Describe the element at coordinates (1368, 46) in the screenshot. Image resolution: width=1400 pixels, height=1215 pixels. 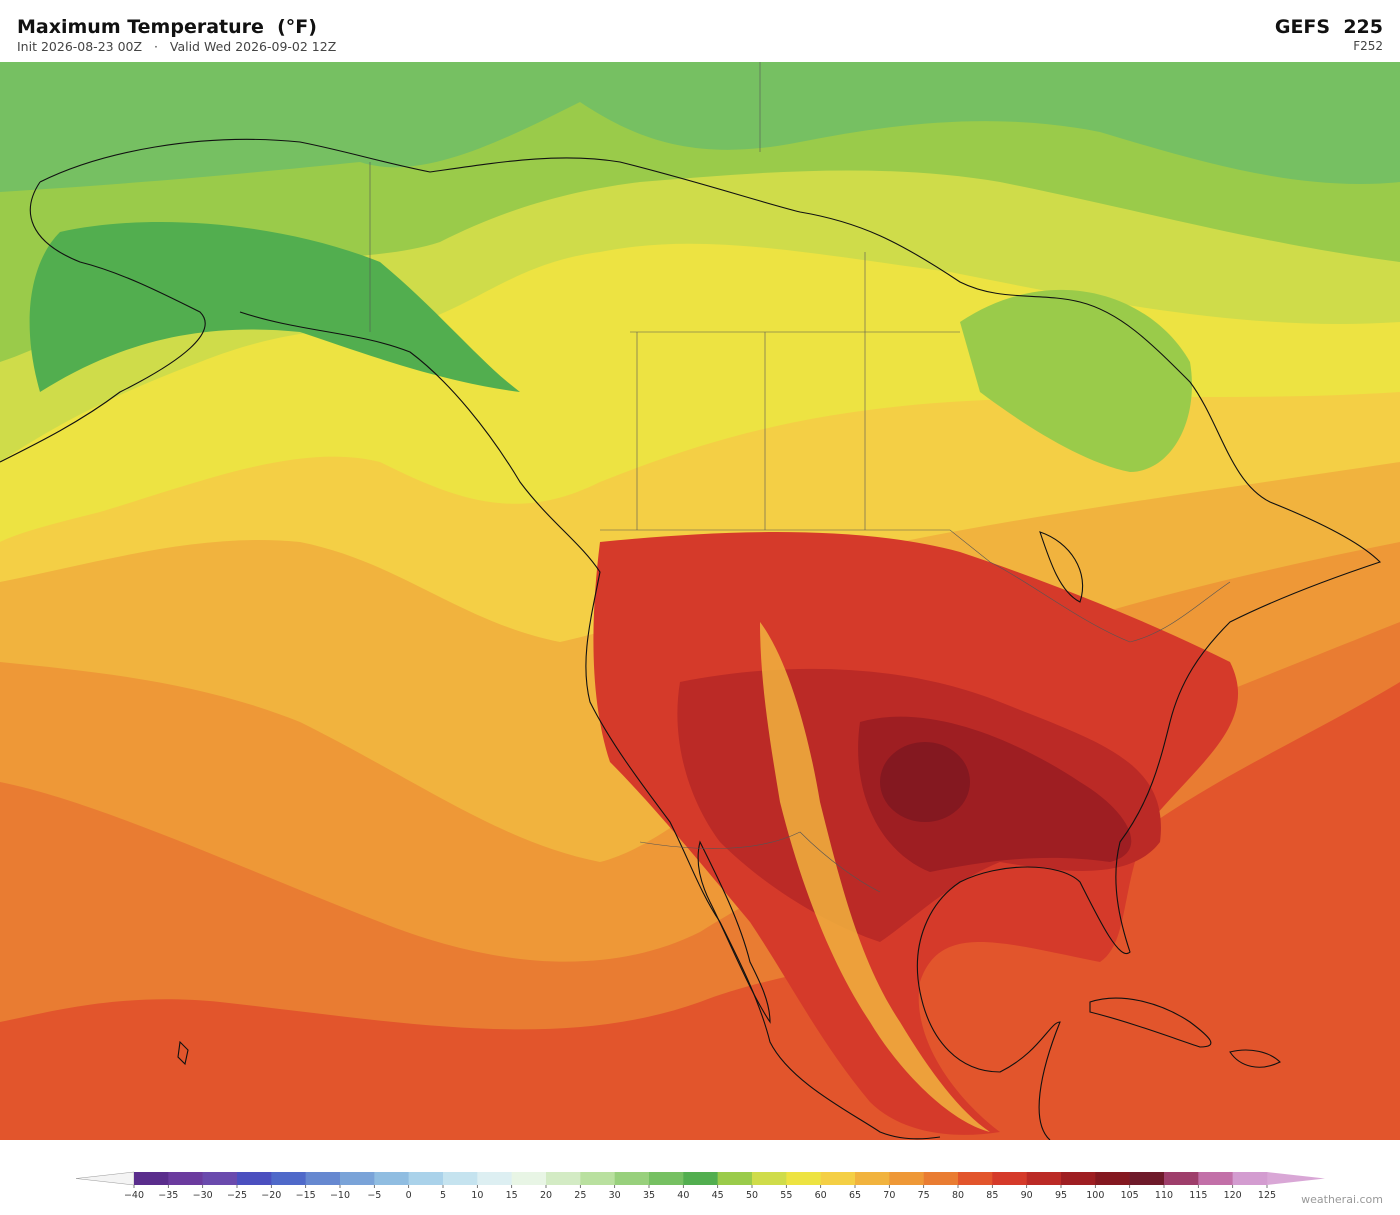
I see `forecast-hour: F252` at that location.